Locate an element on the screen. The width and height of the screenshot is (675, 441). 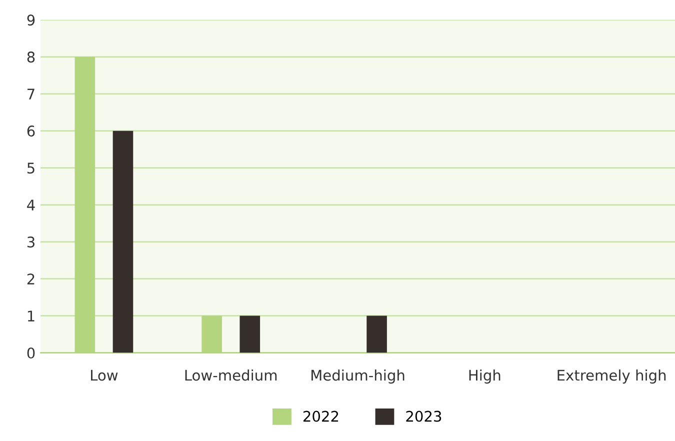
x-tick-label: Medium-high is located at coordinates (357, 376).